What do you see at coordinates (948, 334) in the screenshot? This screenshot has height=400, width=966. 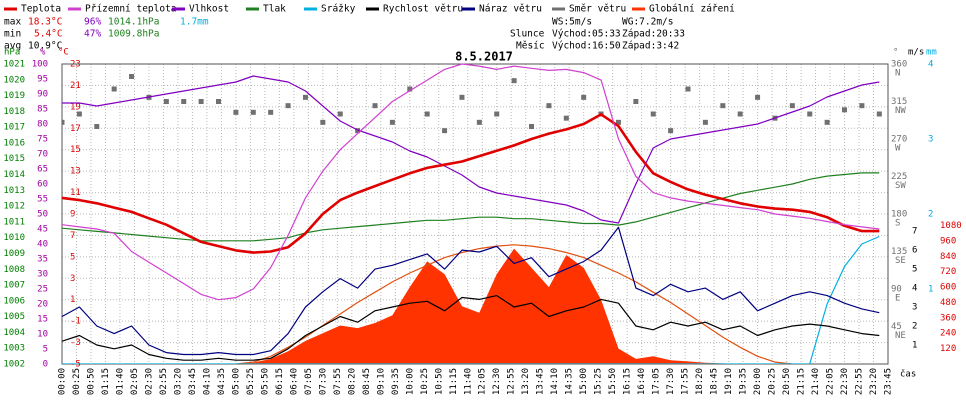 I see `y-tick-label: 240` at bounding box center [948, 334].